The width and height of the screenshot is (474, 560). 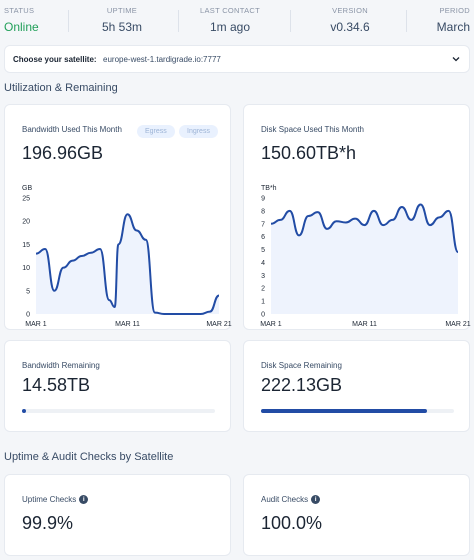 I want to click on disk-remaining-bar-fill, so click(x=344, y=411).